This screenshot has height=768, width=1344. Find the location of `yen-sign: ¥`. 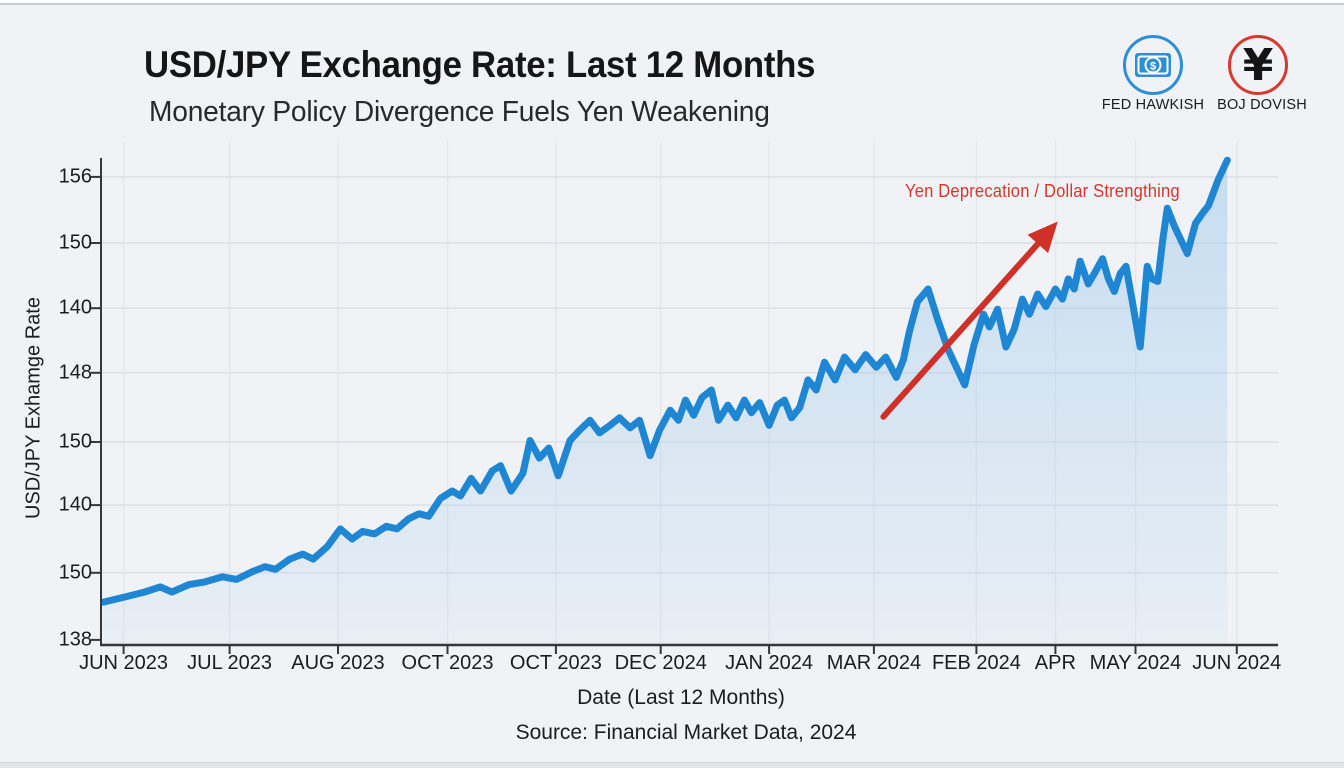

yen-sign: ¥ is located at coordinates (1258, 65).